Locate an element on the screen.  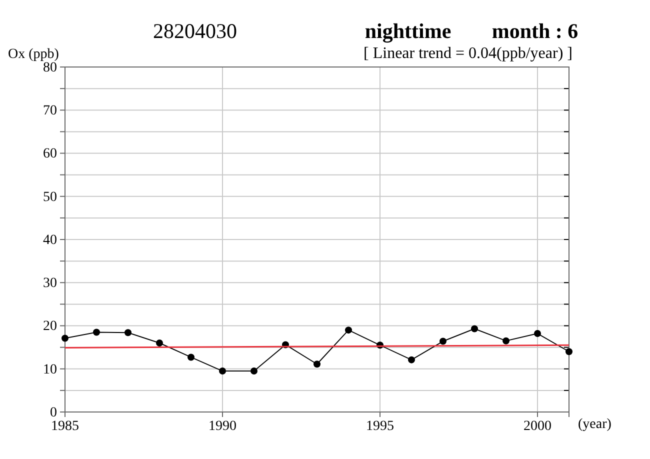
y-tick-label: 70 is located at coordinates (50, 111).